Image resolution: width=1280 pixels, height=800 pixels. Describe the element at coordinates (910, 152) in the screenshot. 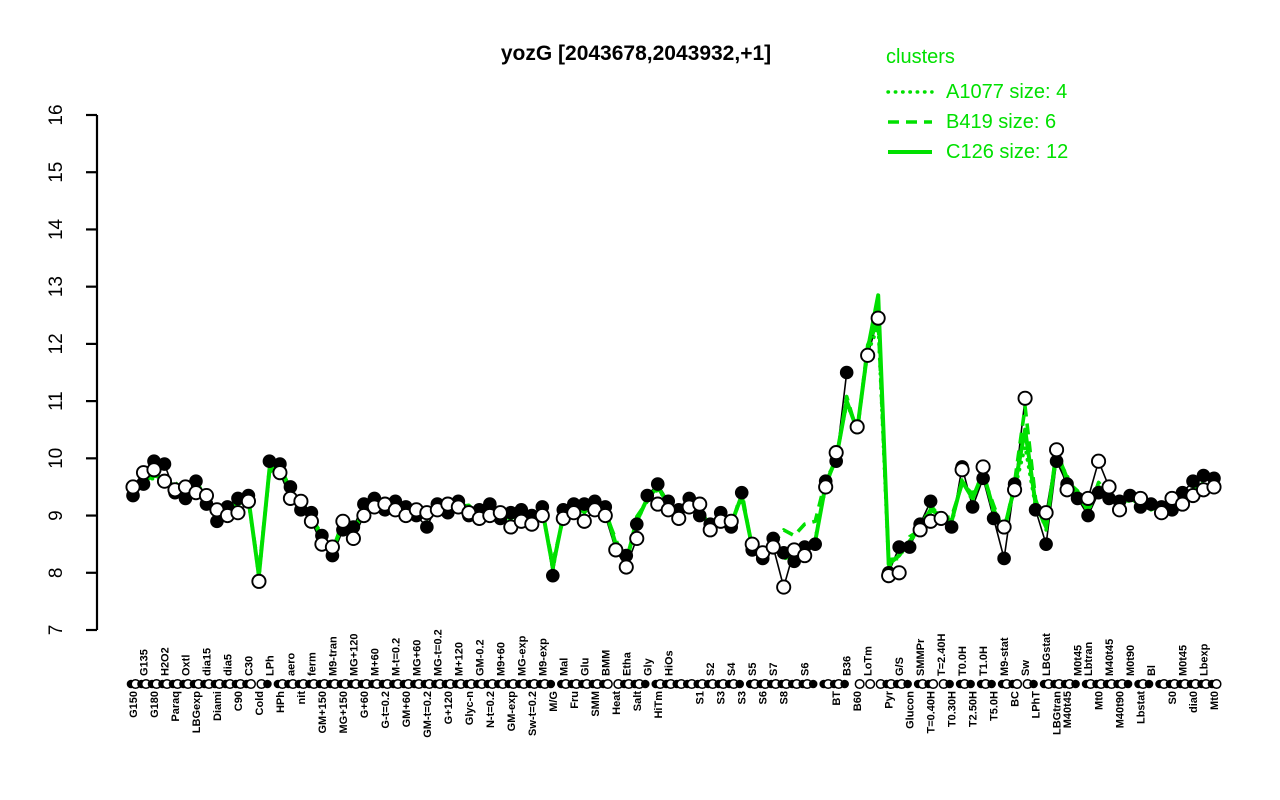

I see `legend-line-solid` at that location.